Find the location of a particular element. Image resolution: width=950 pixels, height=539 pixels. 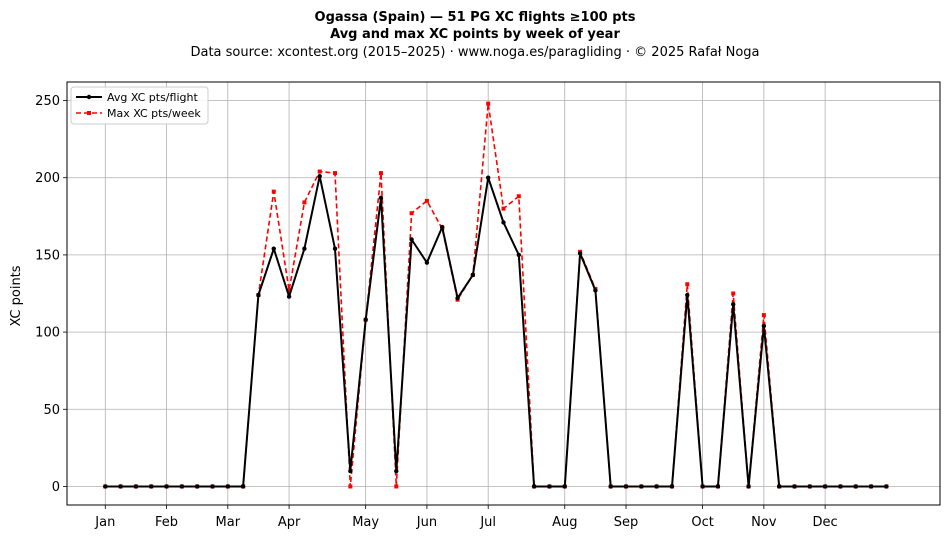

x-tick-label: Dec is located at coordinates (825, 522).